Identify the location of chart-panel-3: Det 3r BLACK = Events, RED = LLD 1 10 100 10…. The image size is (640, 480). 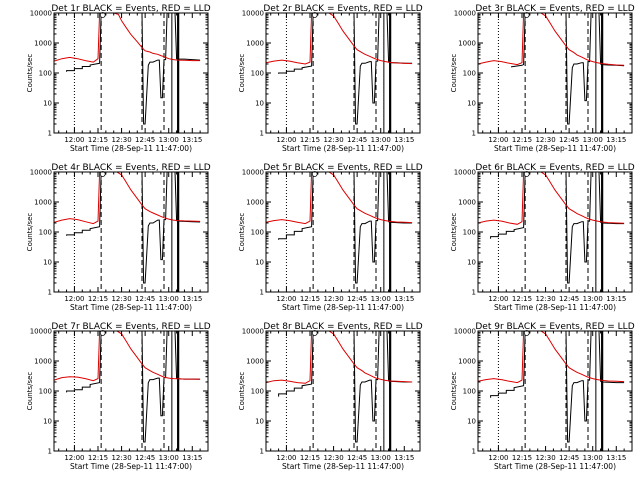
(542, 78).